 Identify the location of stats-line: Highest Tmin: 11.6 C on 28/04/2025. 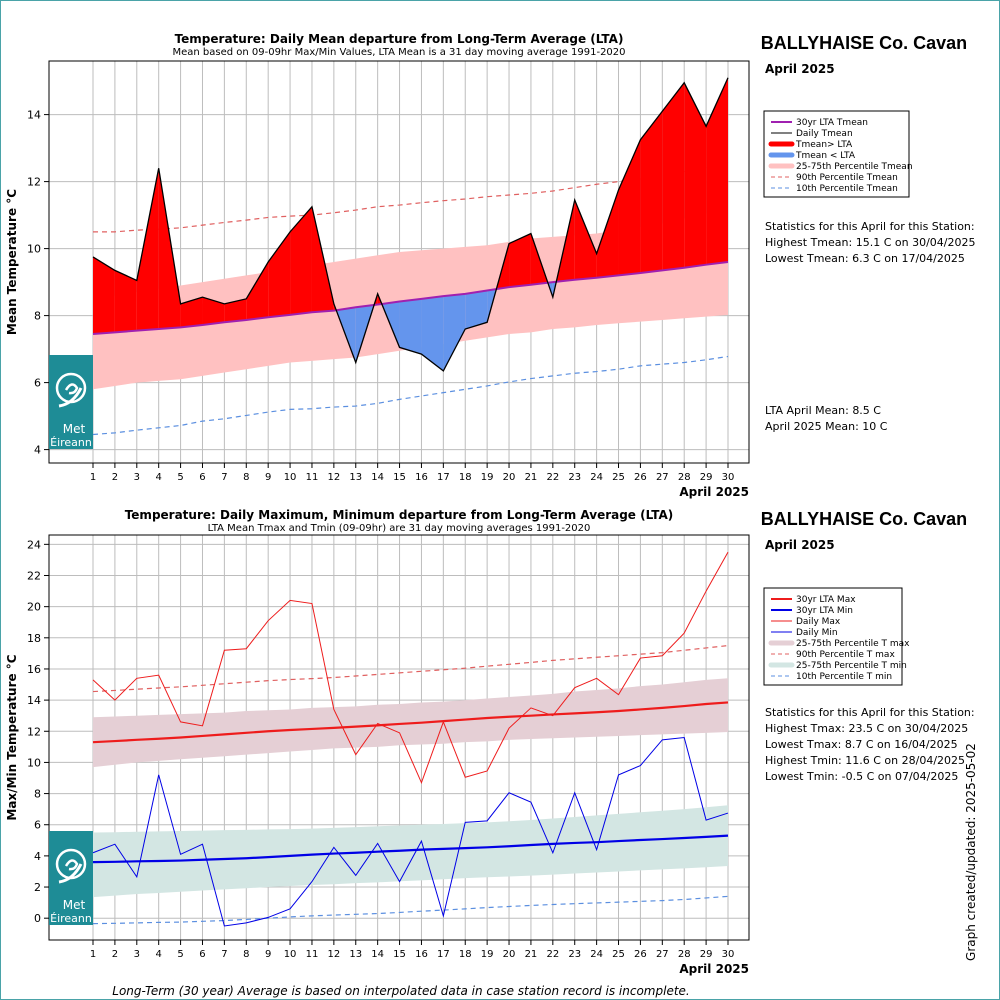
(865, 760).